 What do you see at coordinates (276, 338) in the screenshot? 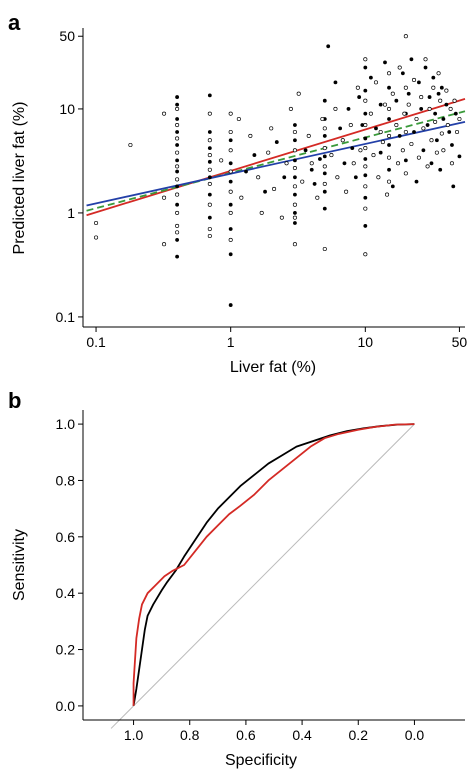
I see `panel-a-x-ticks: 0.1 1 10 50` at bounding box center [276, 338].